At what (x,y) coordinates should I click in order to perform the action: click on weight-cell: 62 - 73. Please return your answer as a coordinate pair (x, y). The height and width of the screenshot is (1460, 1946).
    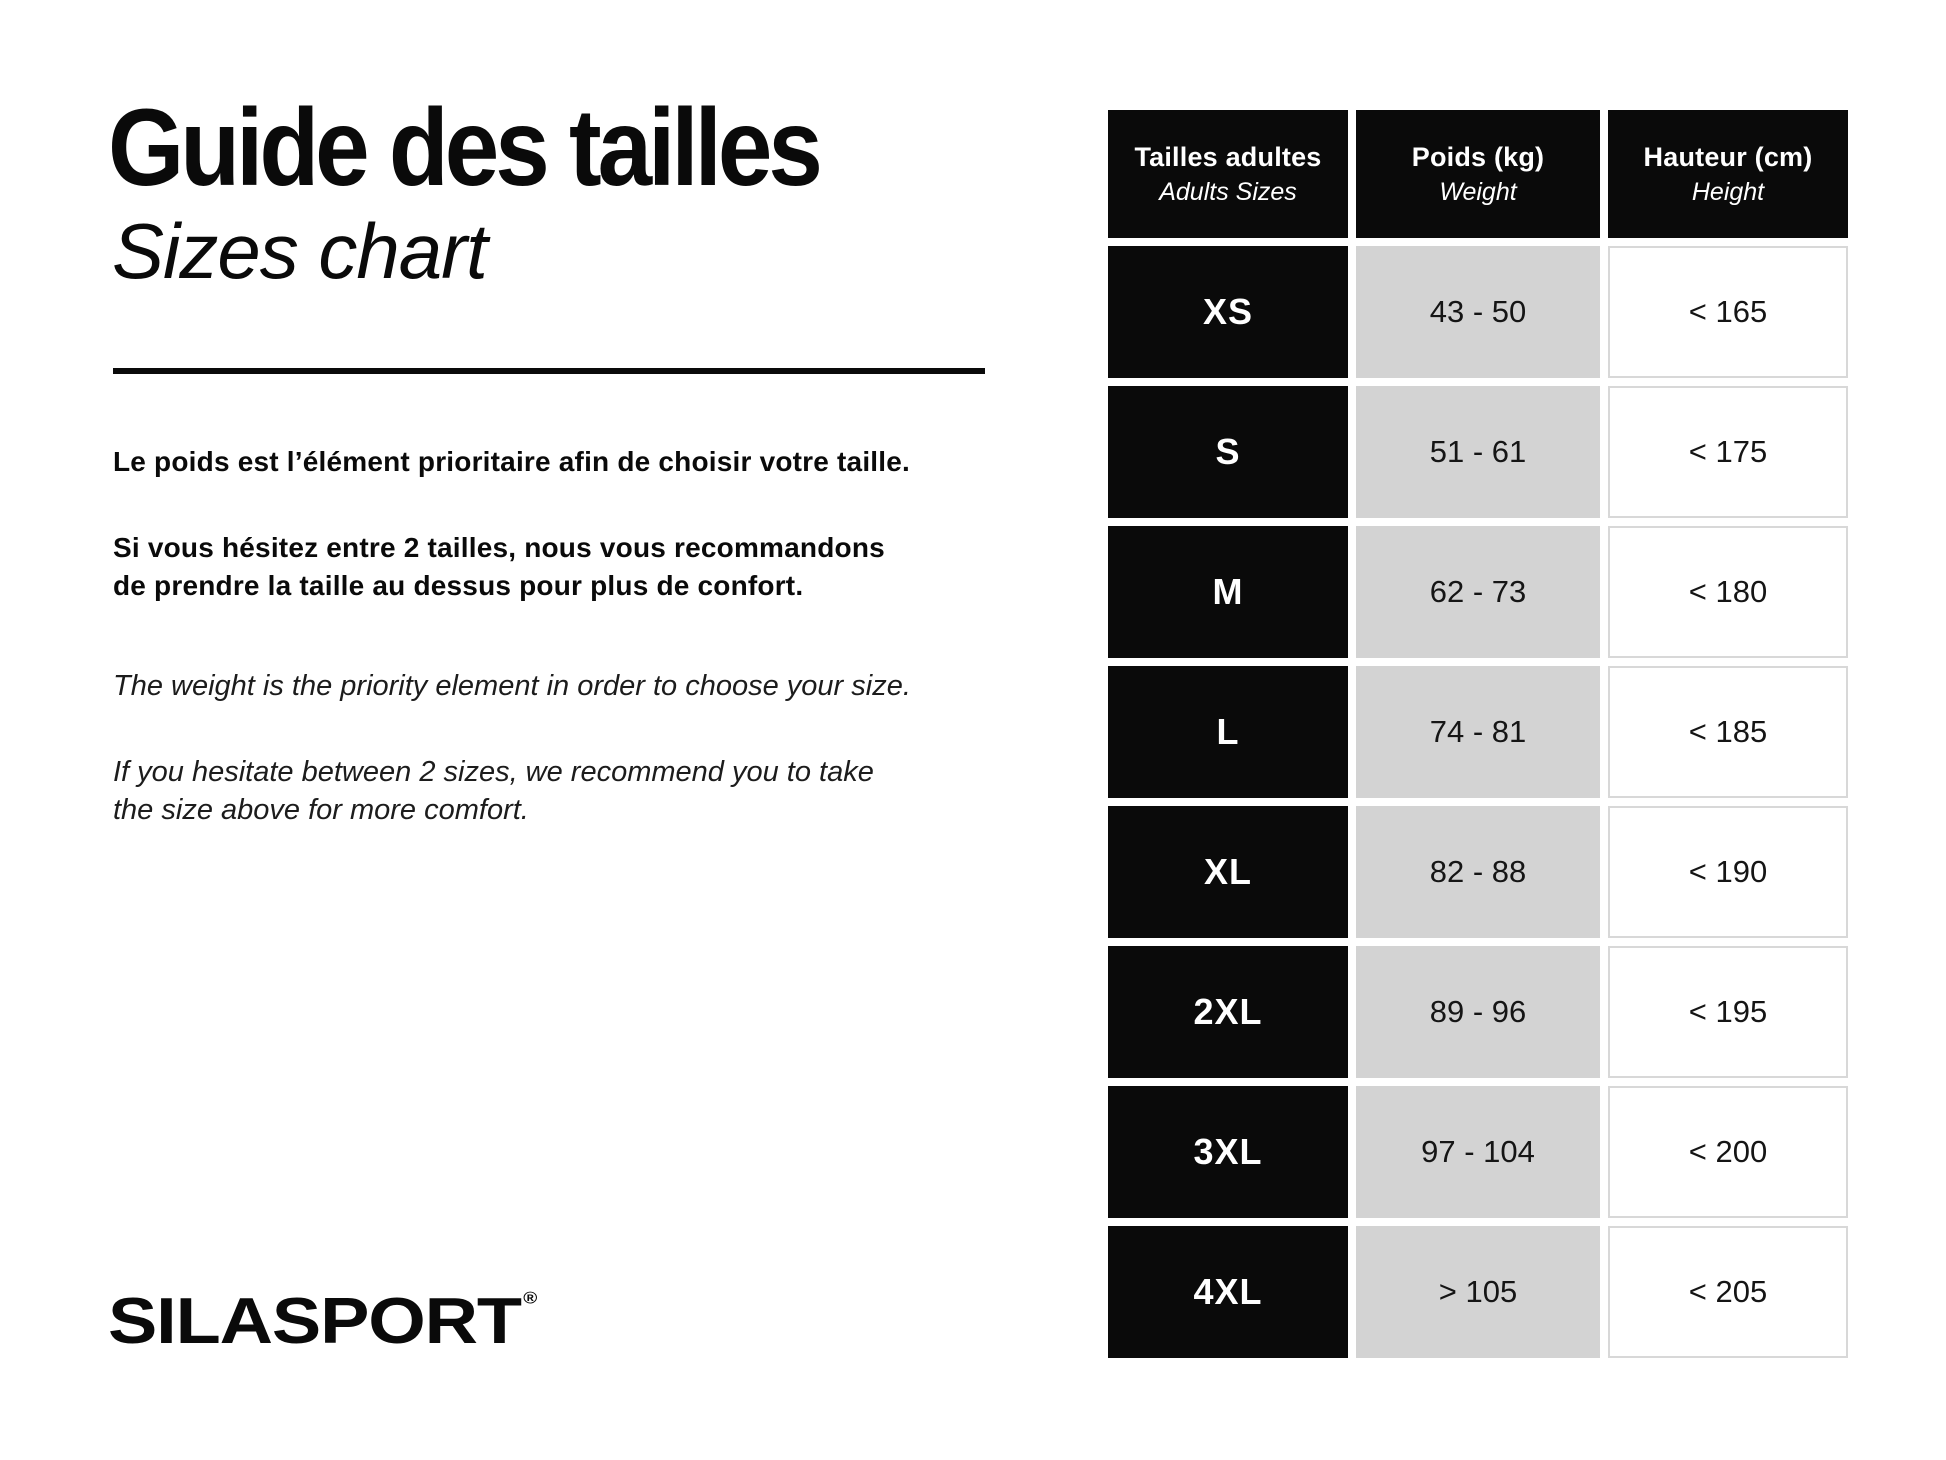
    Looking at the image, I should click on (1478, 592).